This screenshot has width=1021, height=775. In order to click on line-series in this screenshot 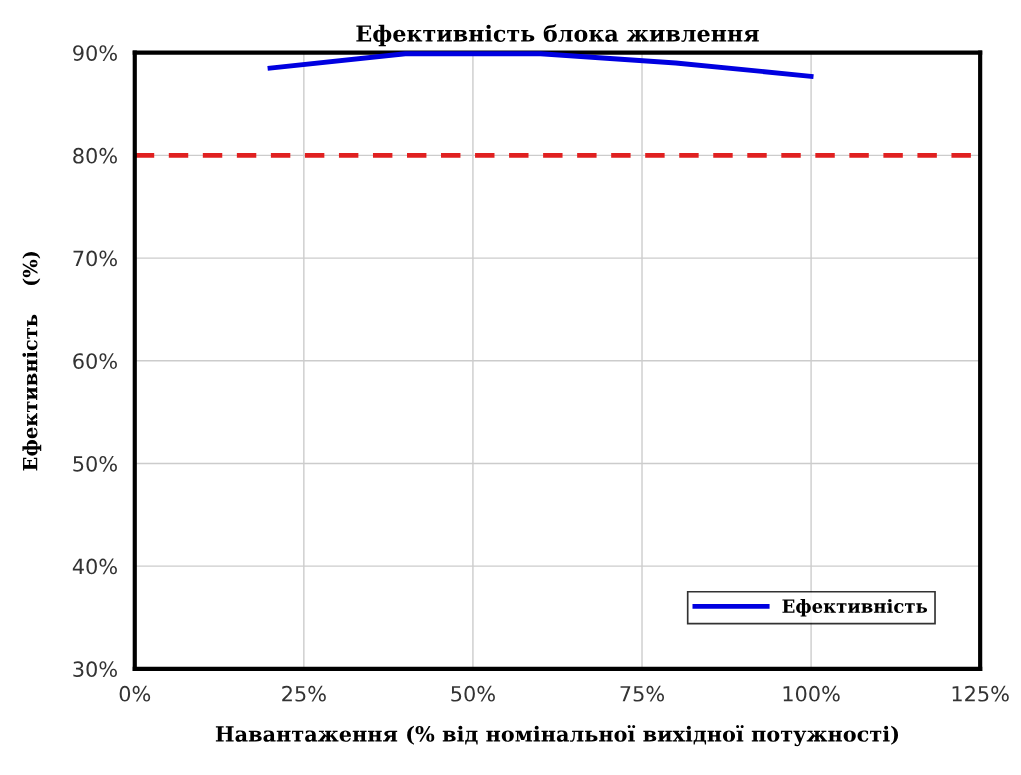, I will do `click(540, 65)`.